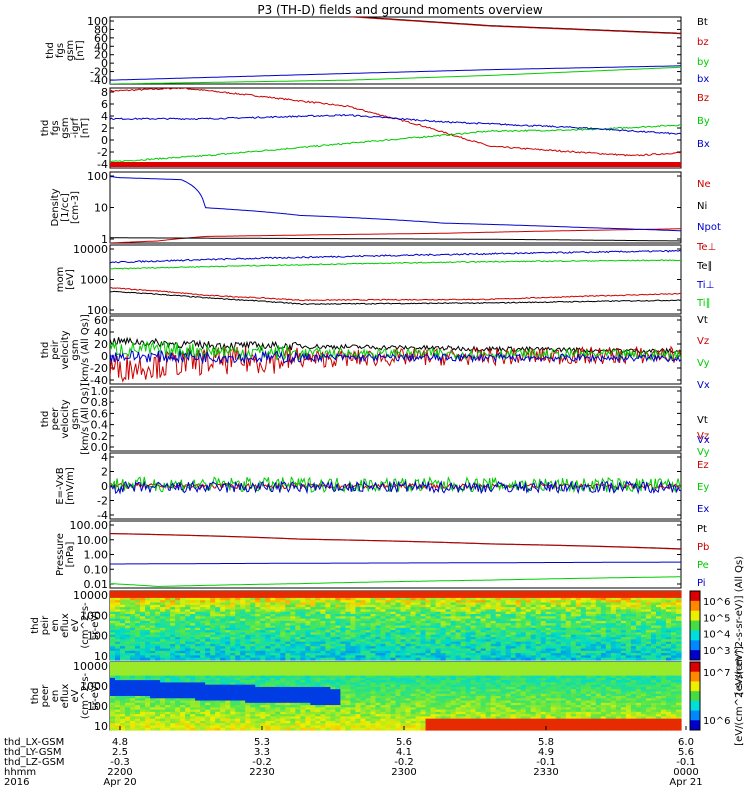  I want to click on y-axis-label-line: [km/s (All Qs)], so click(85, 350).